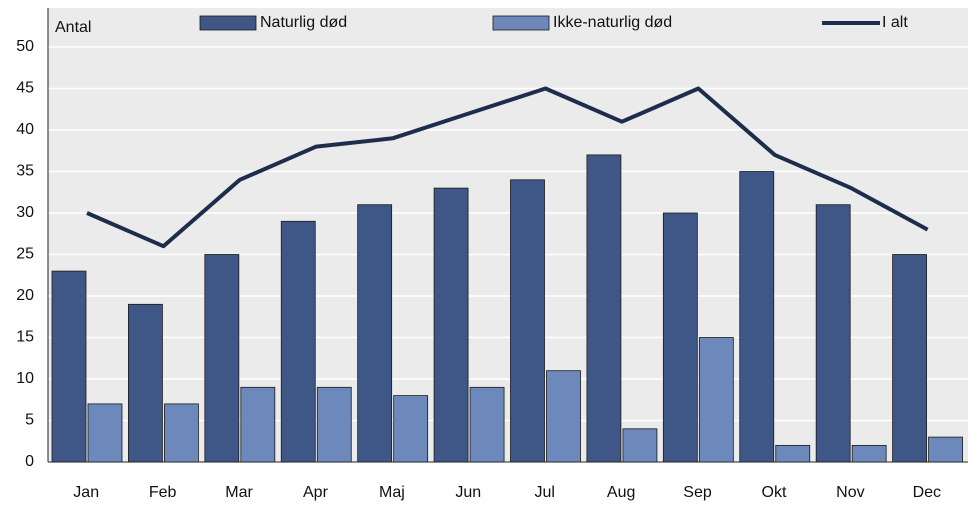 This screenshot has width=979, height=510. Describe the element at coordinates (73, 27) in the screenshot. I see `y-axis-label: Antal` at that location.